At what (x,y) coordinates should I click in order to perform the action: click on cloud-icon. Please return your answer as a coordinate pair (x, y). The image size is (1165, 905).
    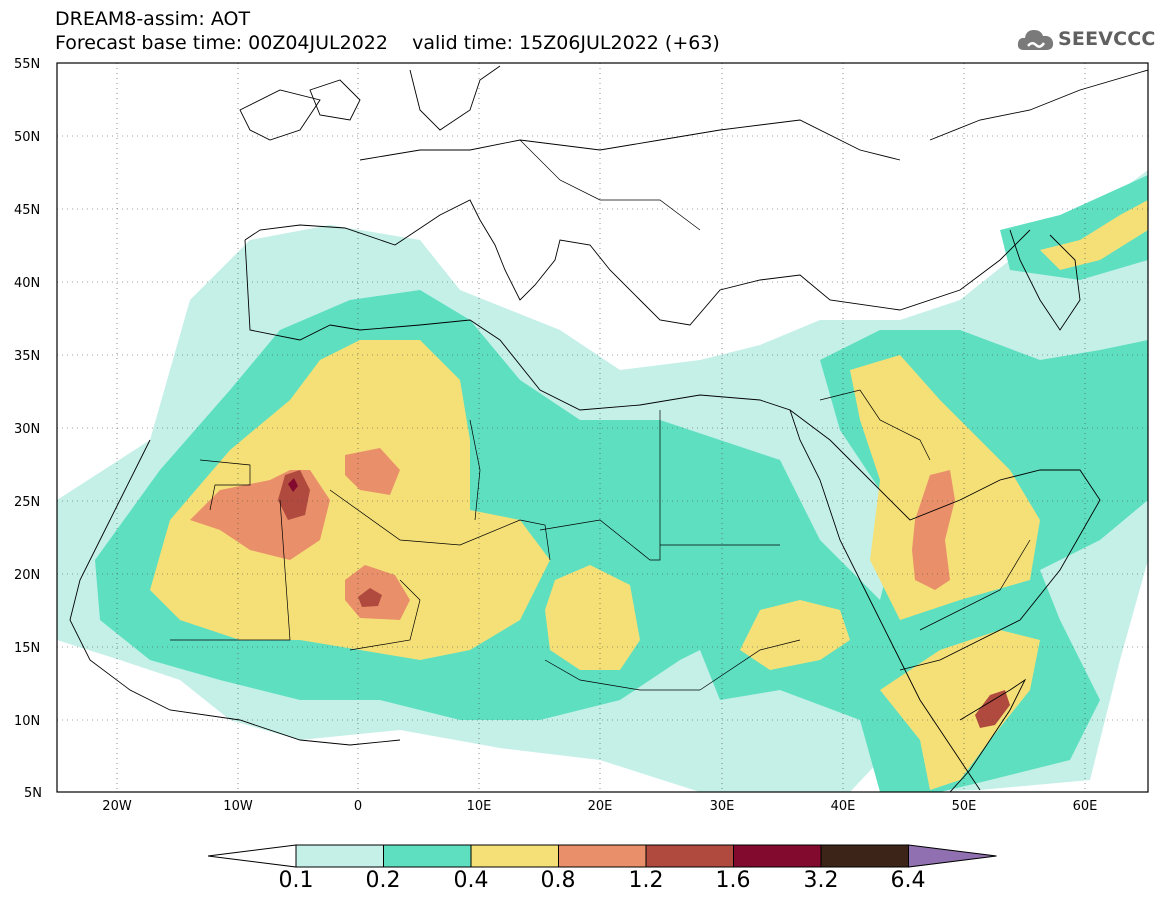
    Looking at the image, I should click on (1035, 40).